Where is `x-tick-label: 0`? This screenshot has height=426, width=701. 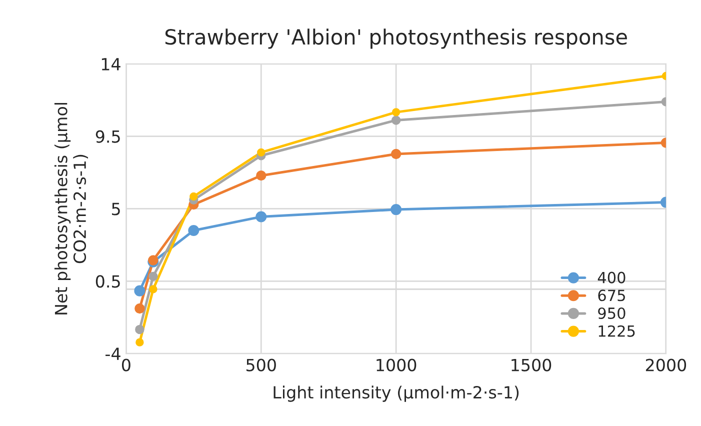
x-tick-label: 0 is located at coordinates (126, 365).